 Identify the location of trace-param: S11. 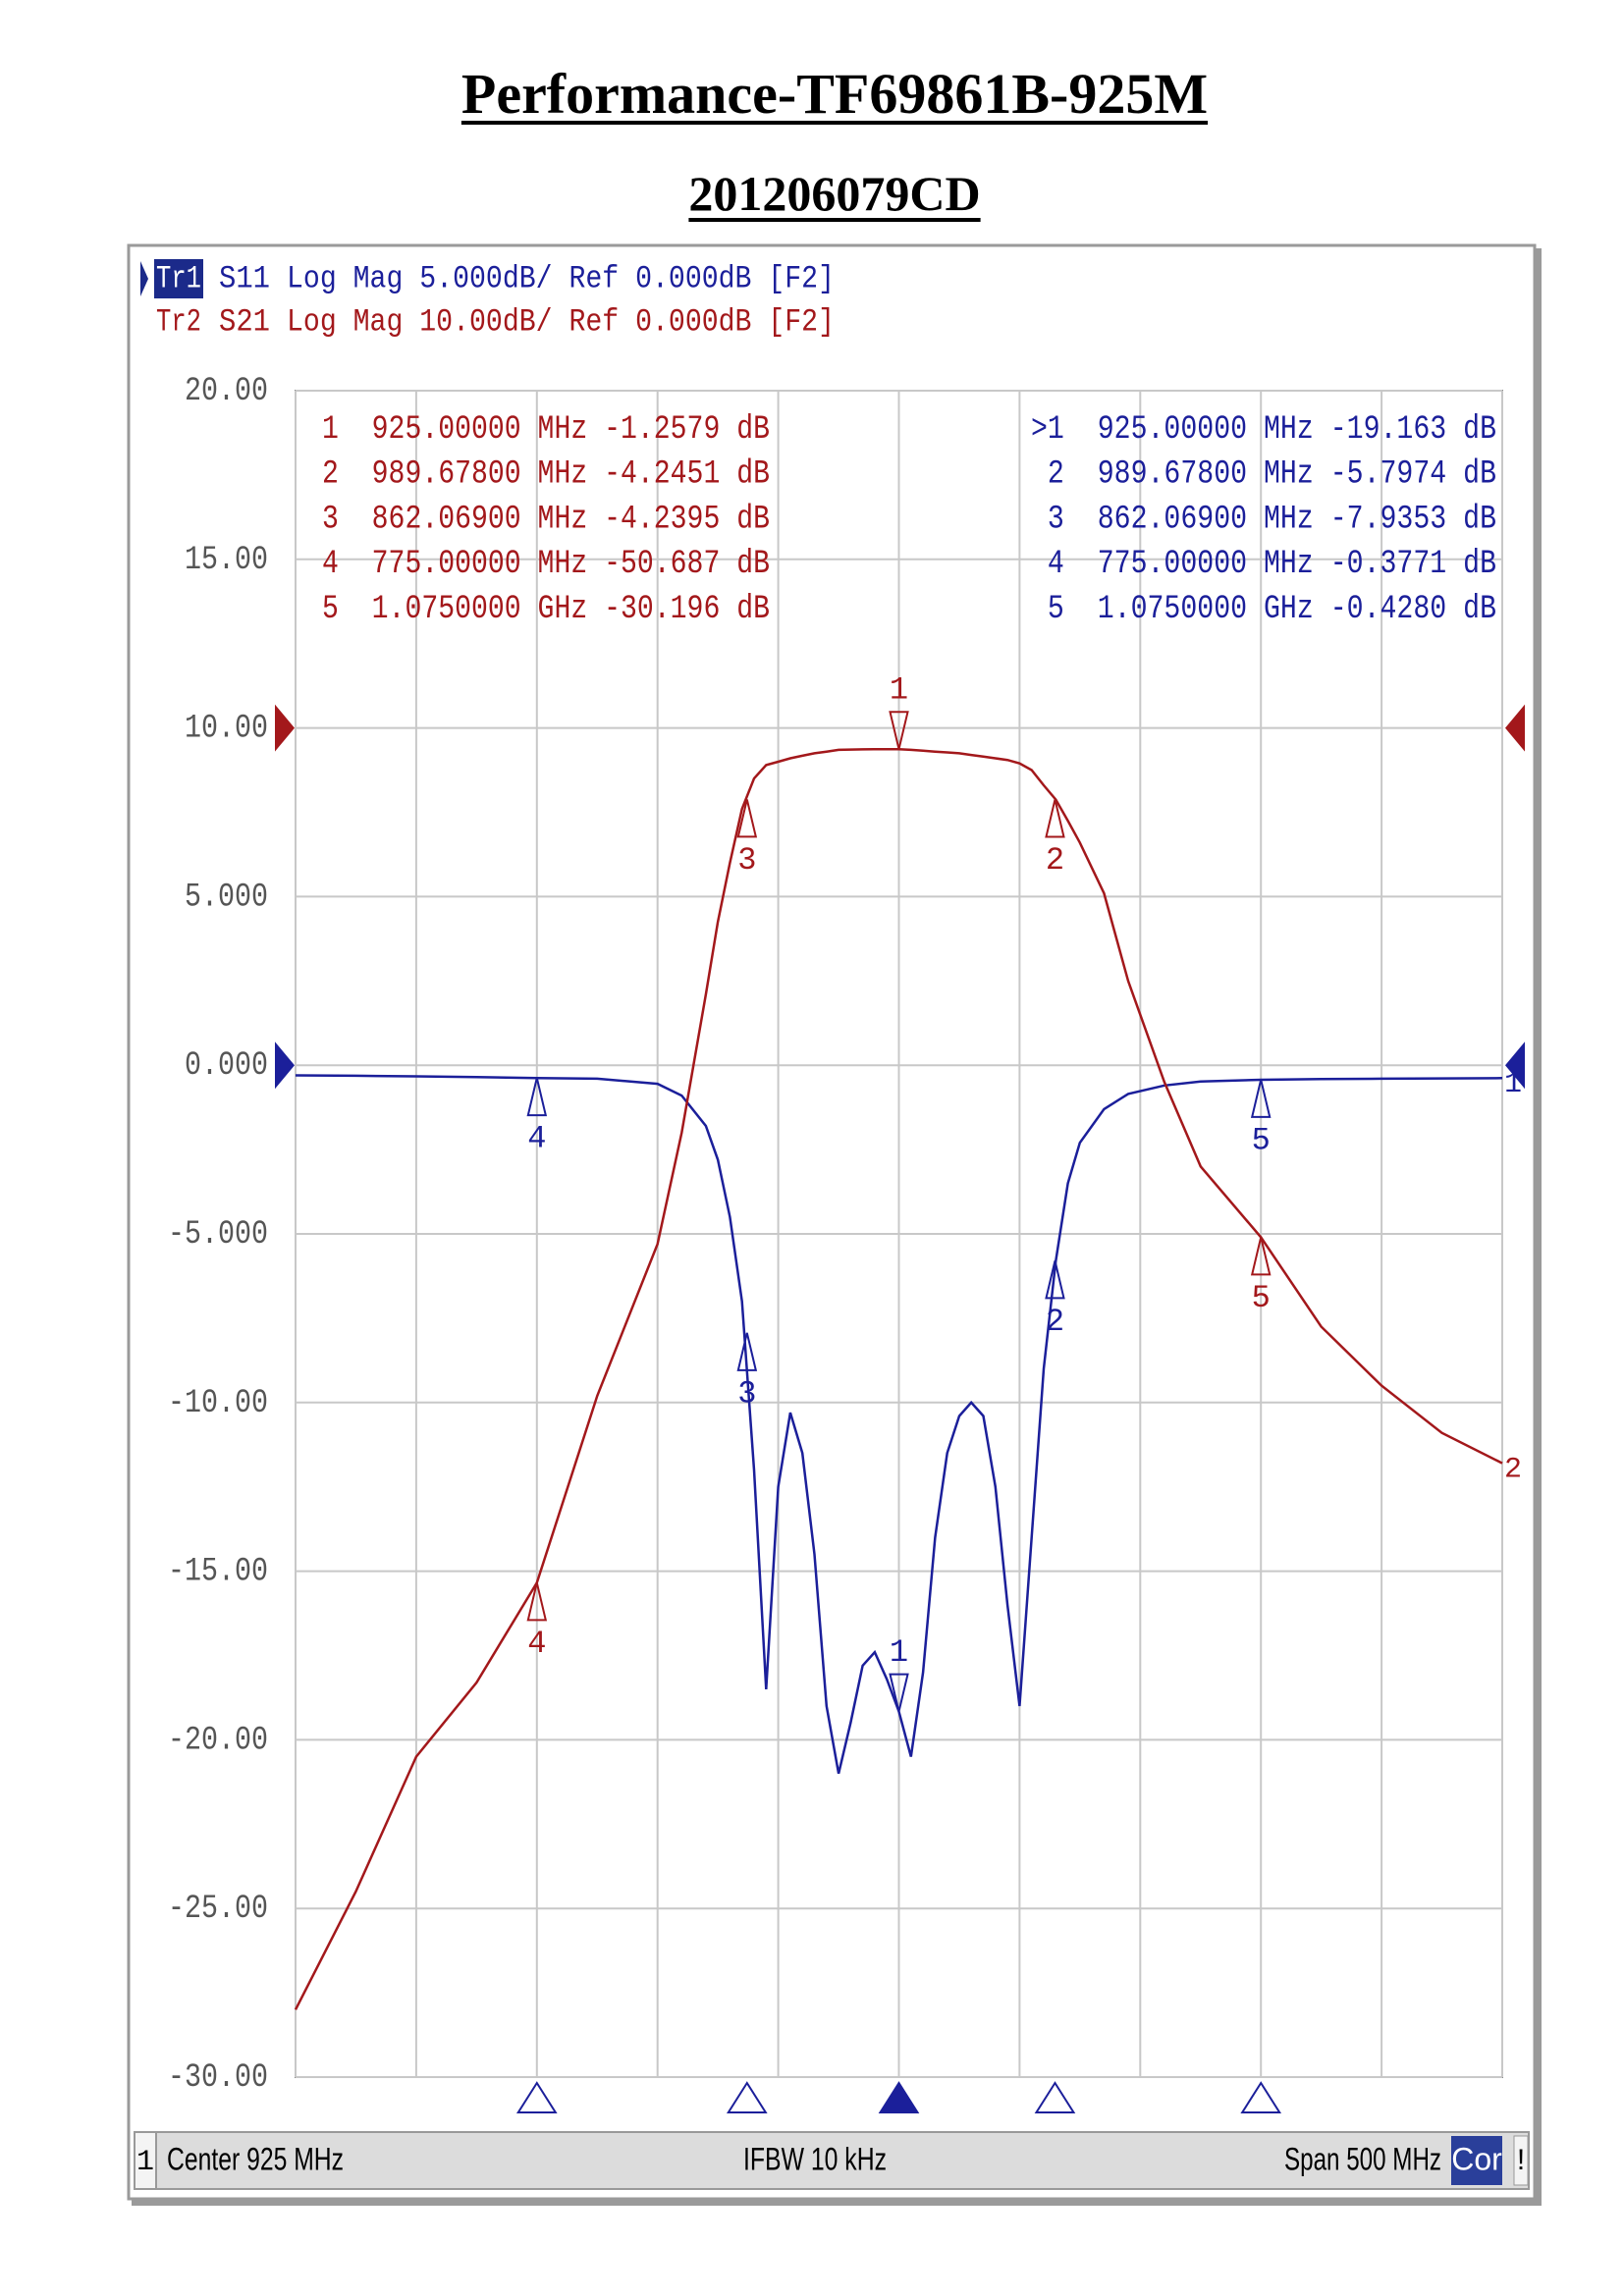
(244, 278).